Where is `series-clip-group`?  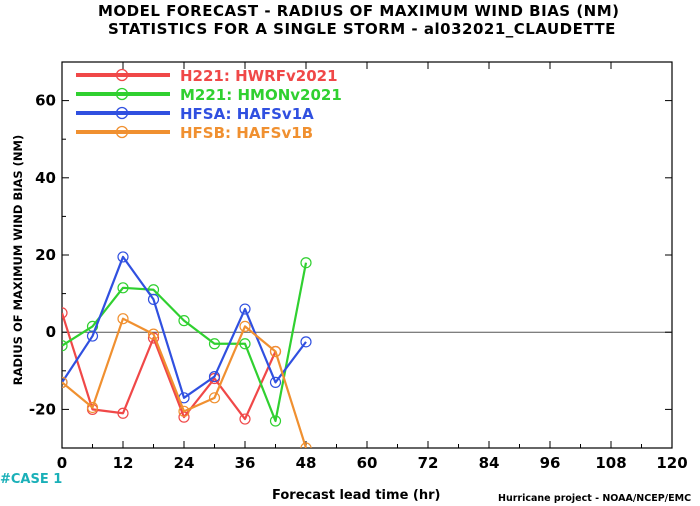 series-clip-group is located at coordinates (187, 349).